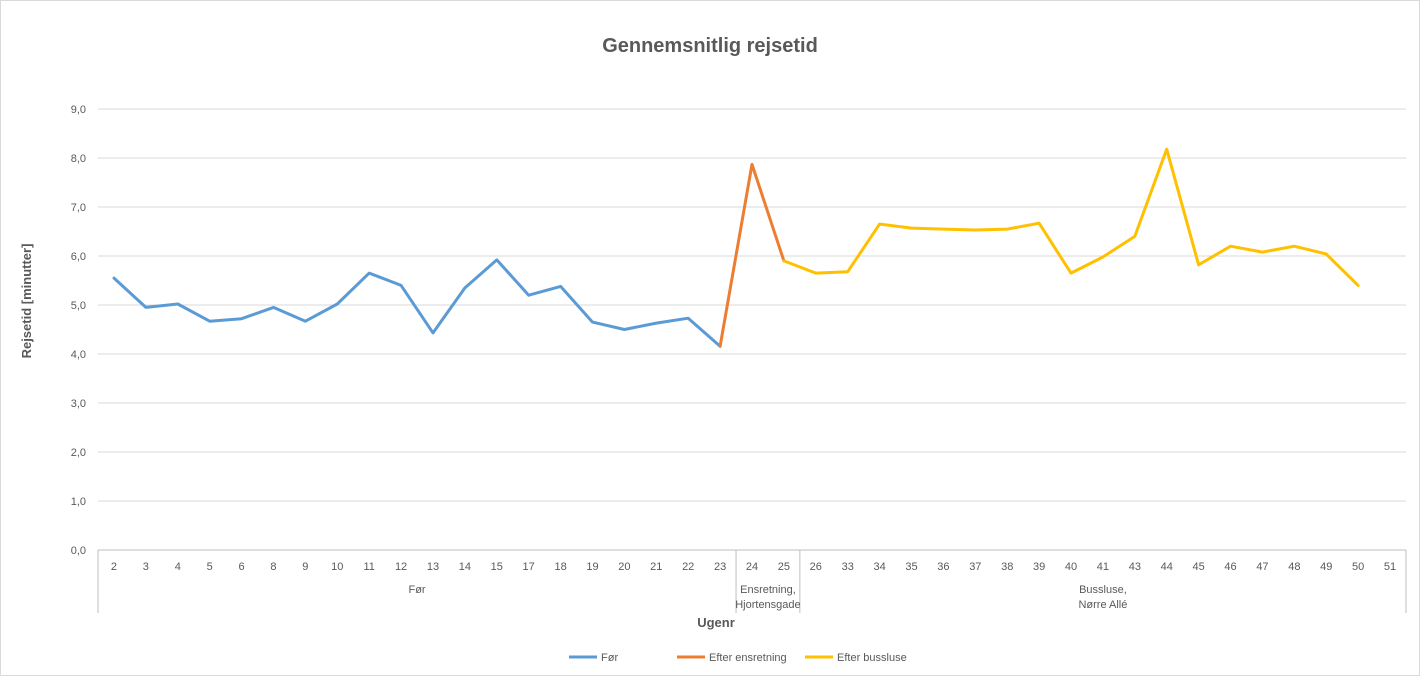 The image size is (1420, 680). I want to click on y-tick-label: 9,0, so click(78, 110).